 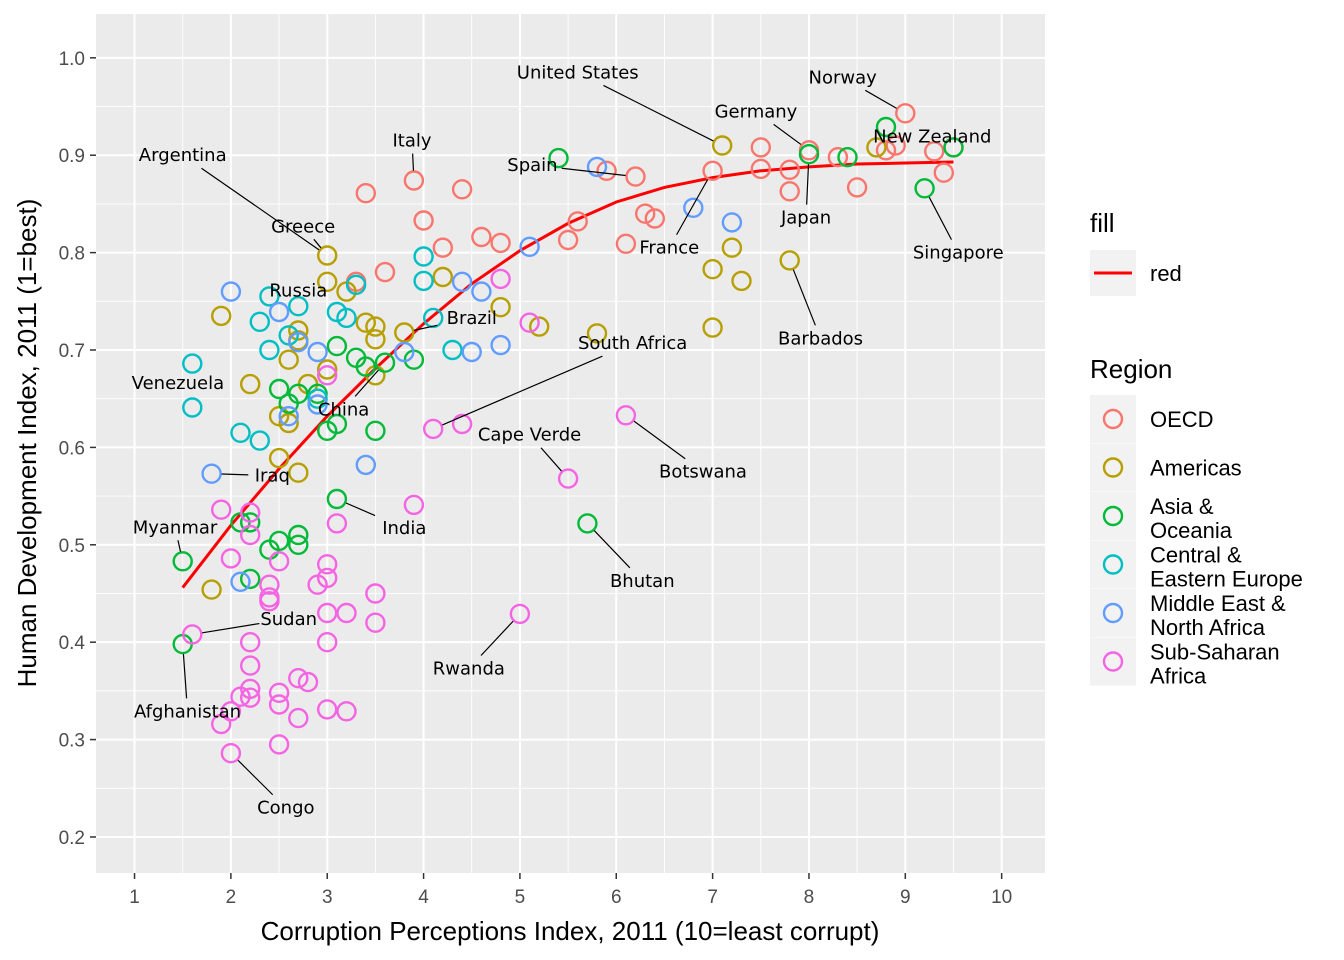 I want to click on x-tick-label: 10, so click(x=1001, y=897).